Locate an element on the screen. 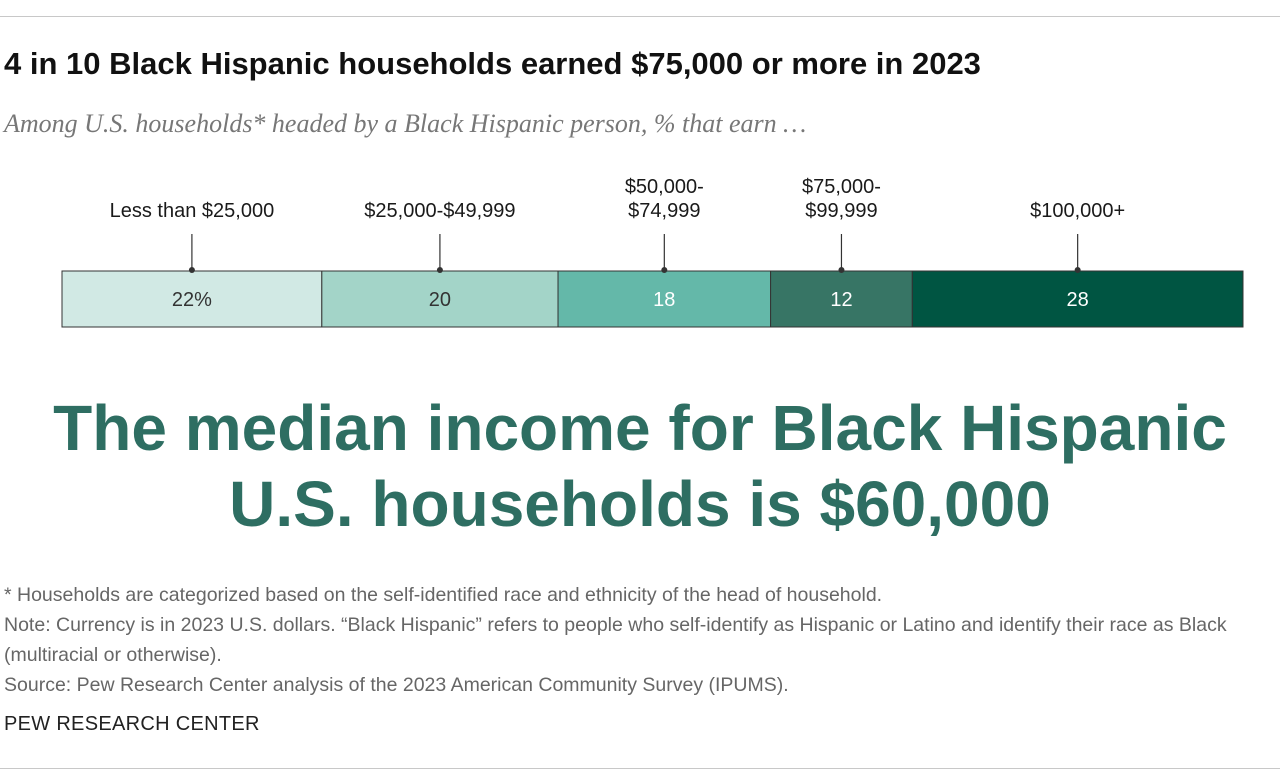 The height and width of the screenshot is (784, 1280). bottom-rule is located at coordinates (640, 768).